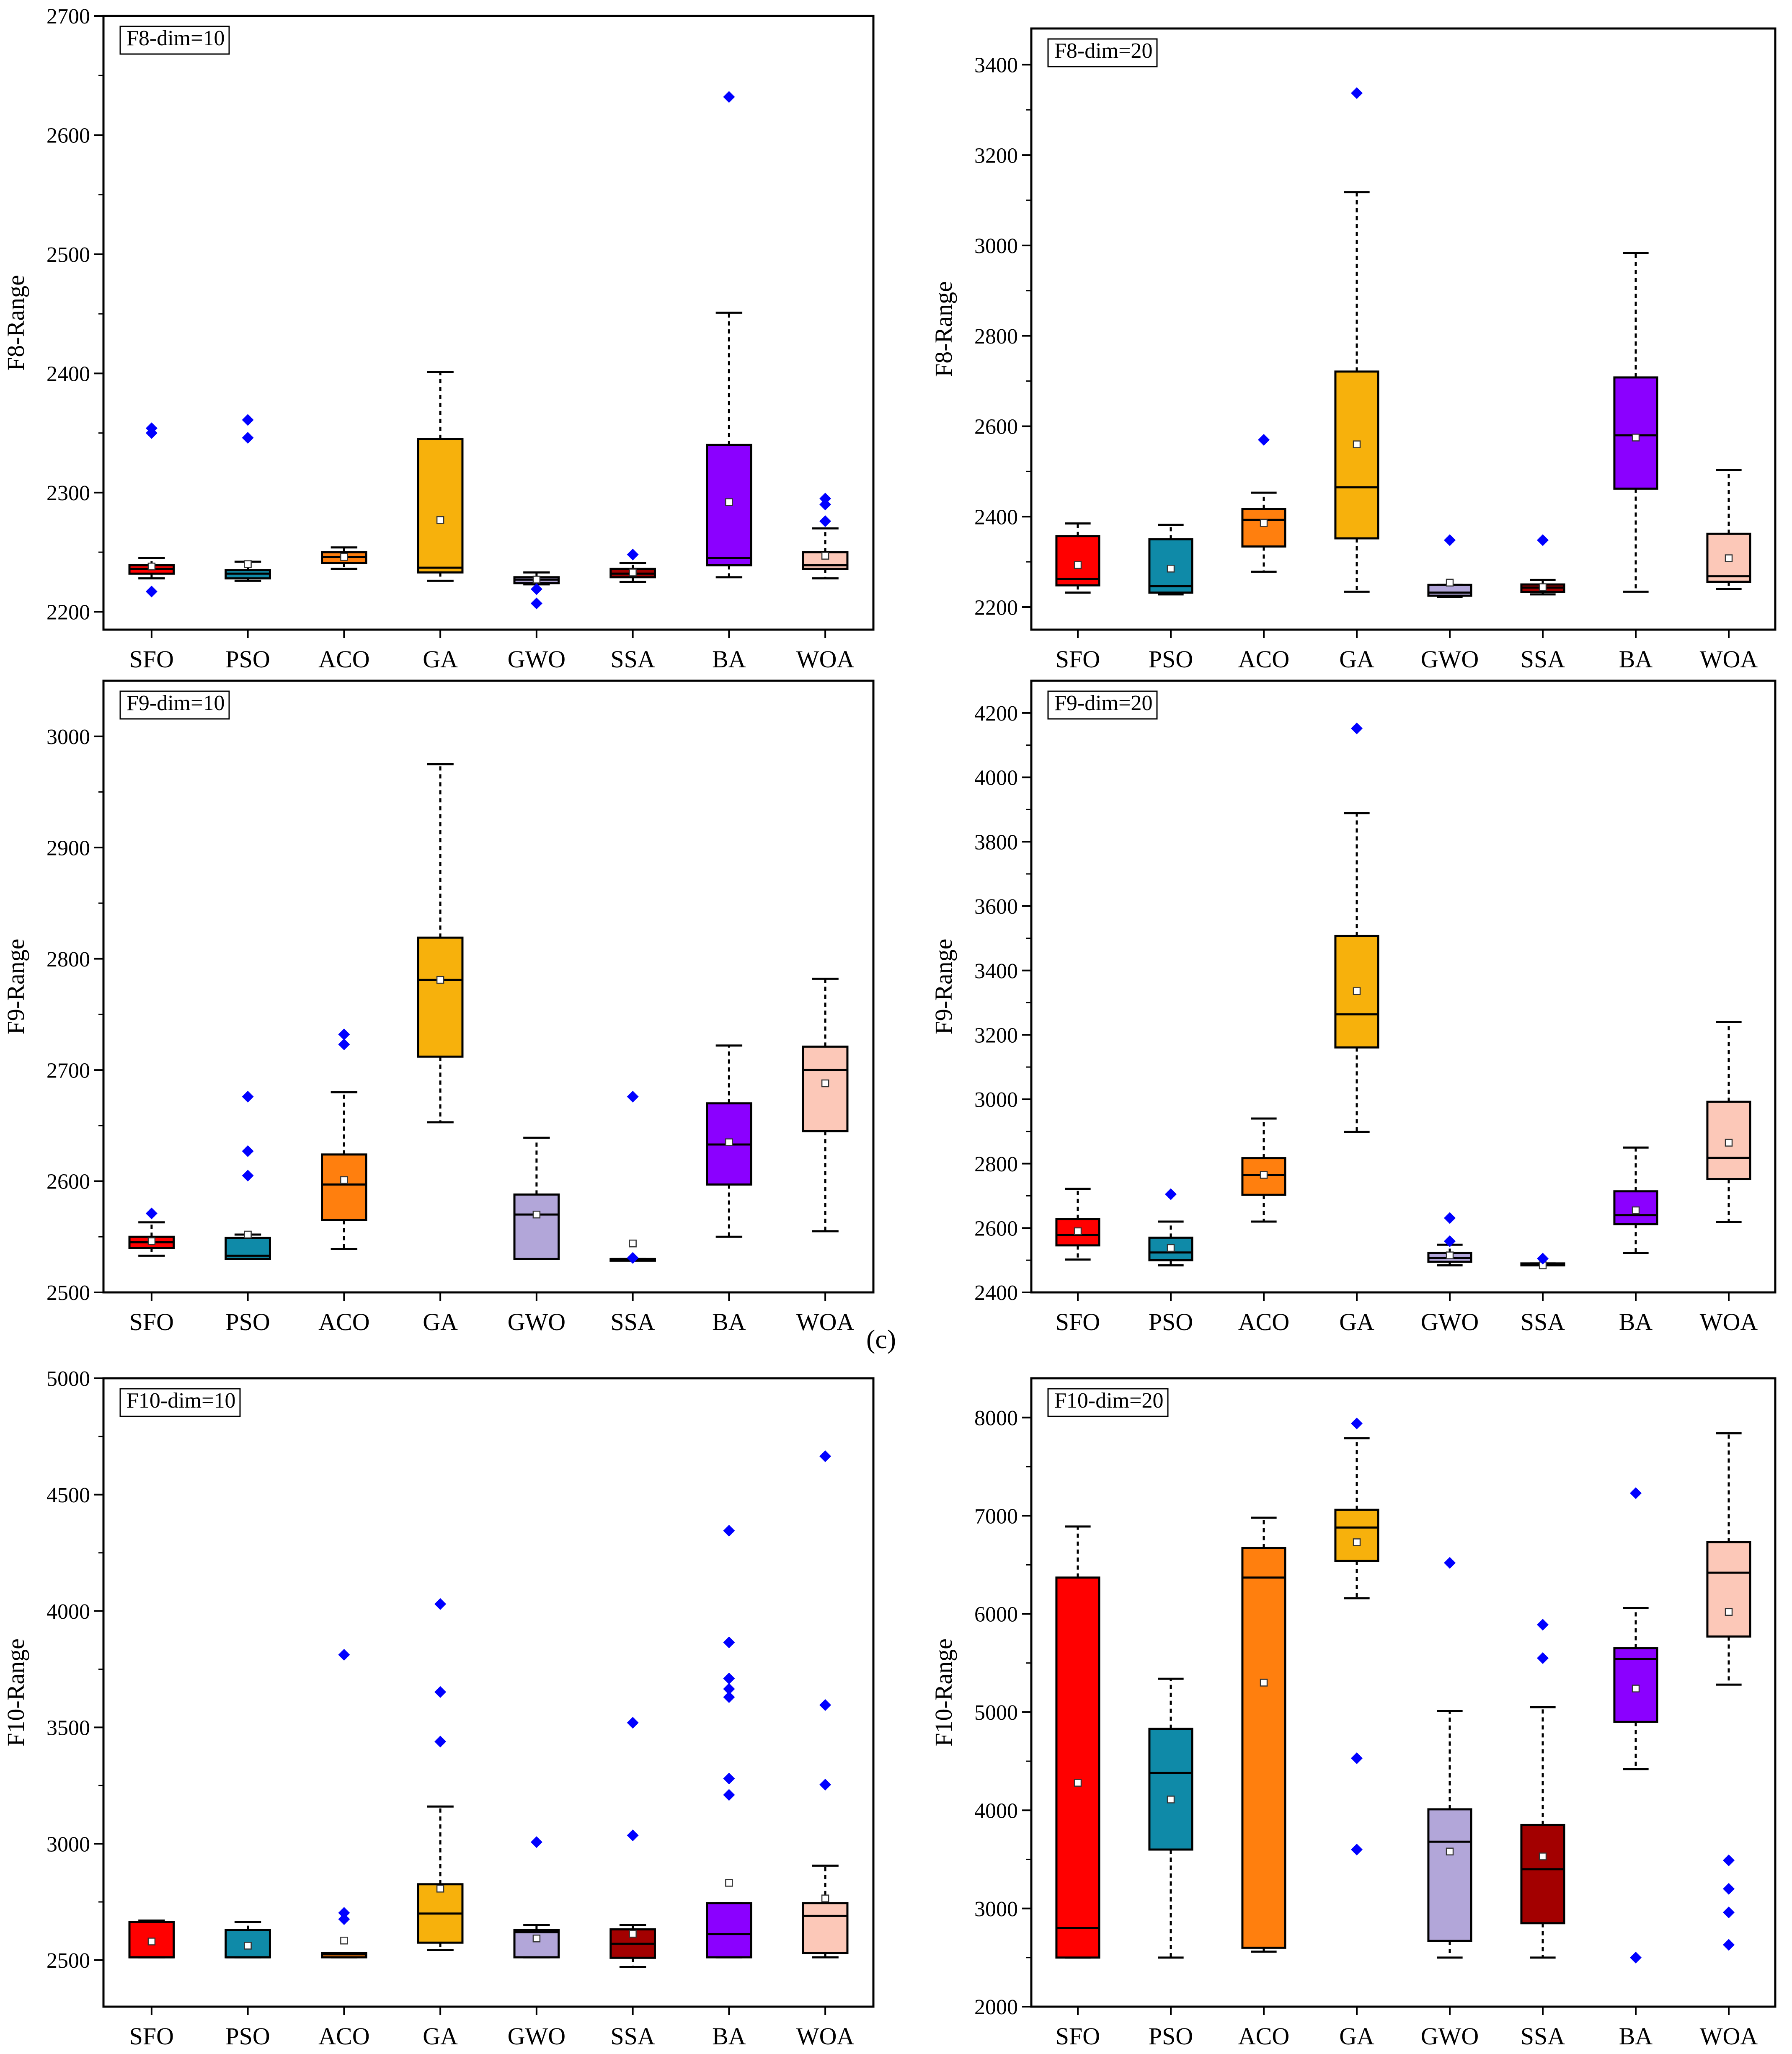  What do you see at coordinates (632, 1322) in the screenshot?
I see `x-tick-label: SSA` at bounding box center [632, 1322].